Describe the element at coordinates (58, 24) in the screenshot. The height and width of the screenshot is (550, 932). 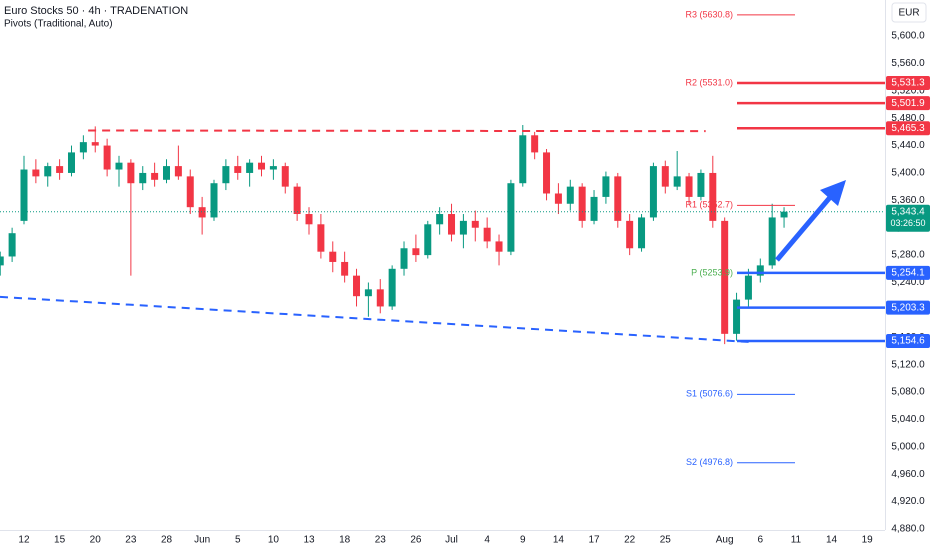
I see `indicator-name: Pivots (Traditional, Auto)` at that location.